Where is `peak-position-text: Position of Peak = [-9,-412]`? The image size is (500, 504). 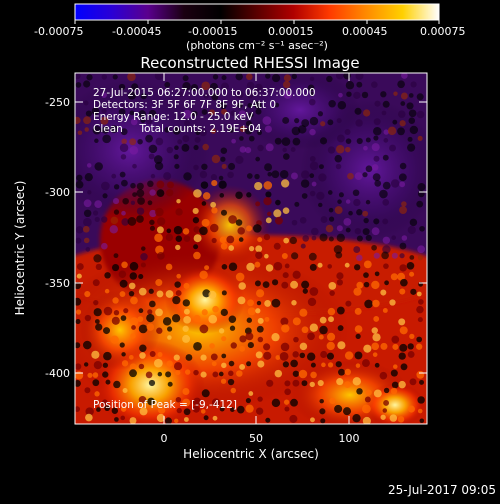
peak-position-text: Position of Peak = [-9,-412] is located at coordinates (165, 405).